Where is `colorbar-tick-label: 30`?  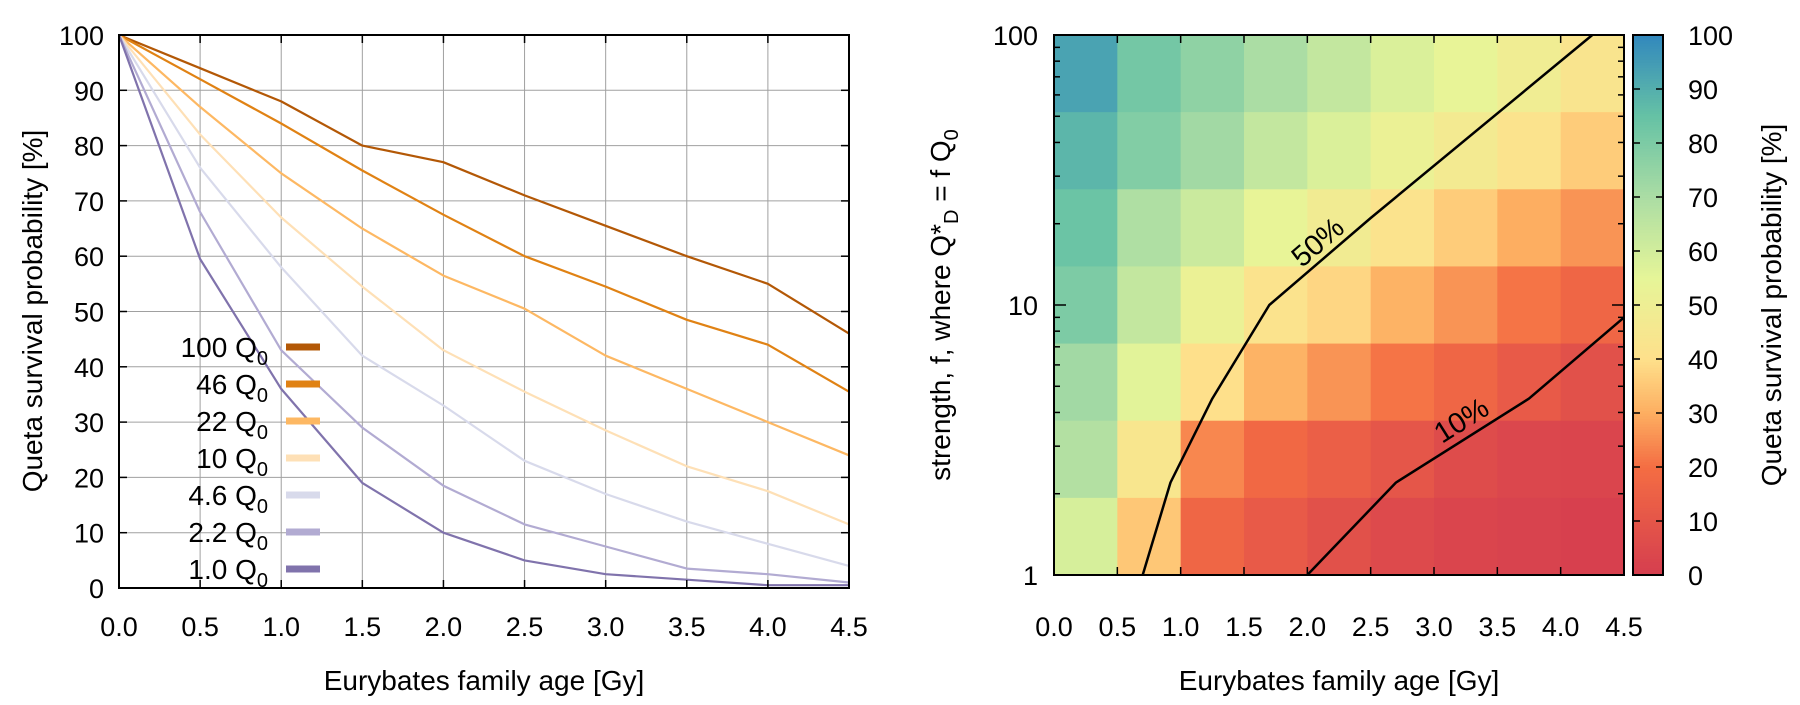 colorbar-tick-label: 30 is located at coordinates (1703, 414).